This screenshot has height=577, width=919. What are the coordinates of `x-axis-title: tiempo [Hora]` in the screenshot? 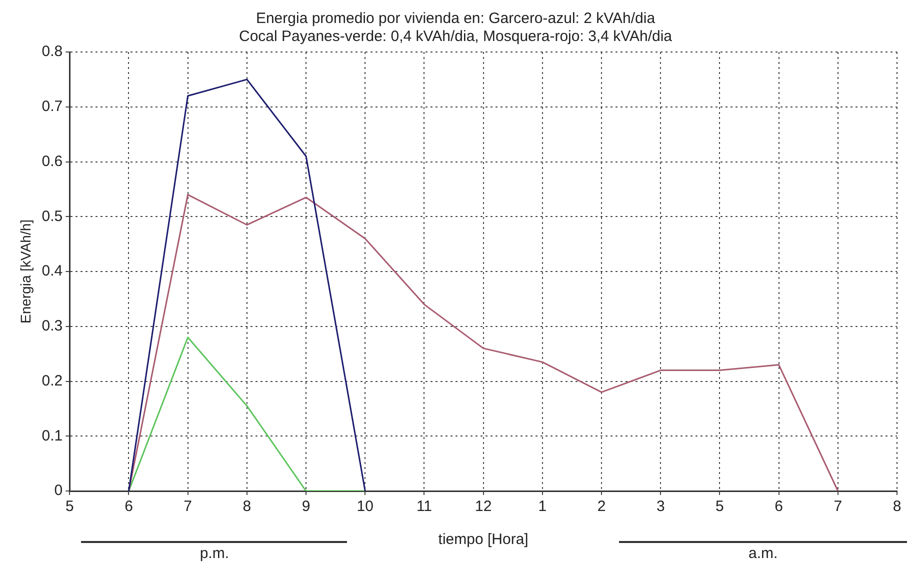 It's located at (483, 539).